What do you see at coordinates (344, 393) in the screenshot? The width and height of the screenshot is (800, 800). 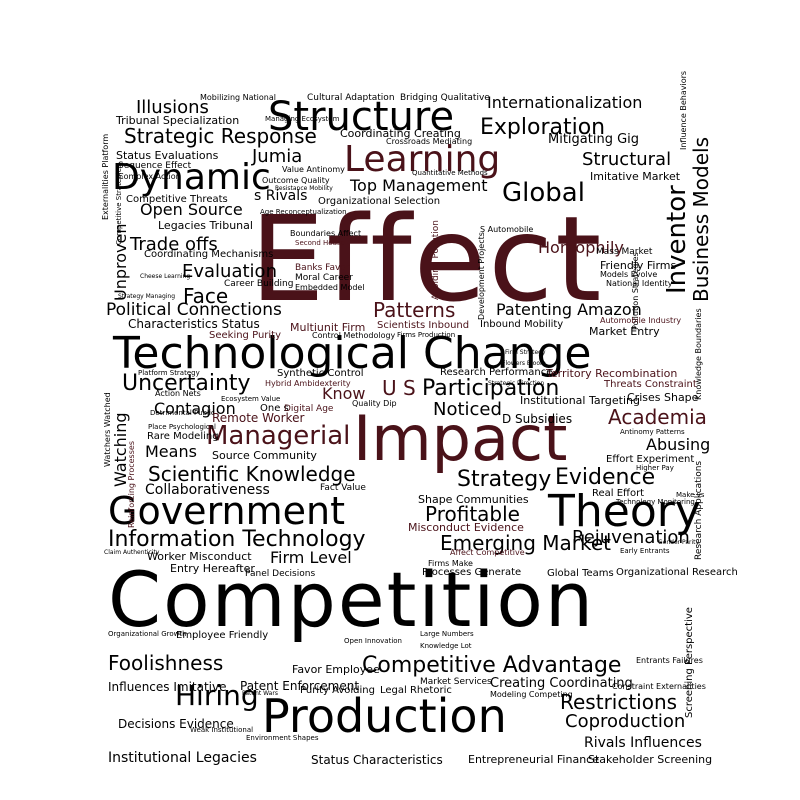 I see `word-know: Know` at bounding box center [344, 393].